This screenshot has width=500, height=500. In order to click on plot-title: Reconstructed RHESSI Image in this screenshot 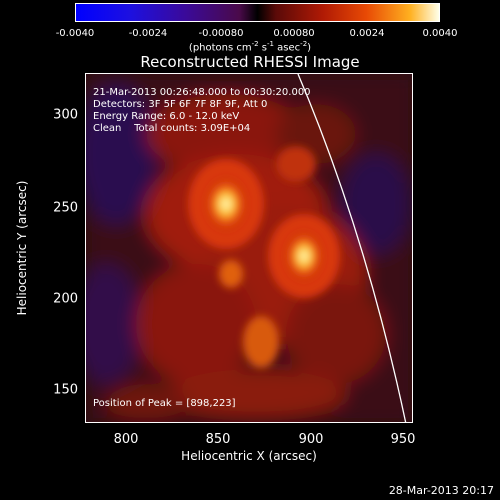, I will do `click(250, 62)`.